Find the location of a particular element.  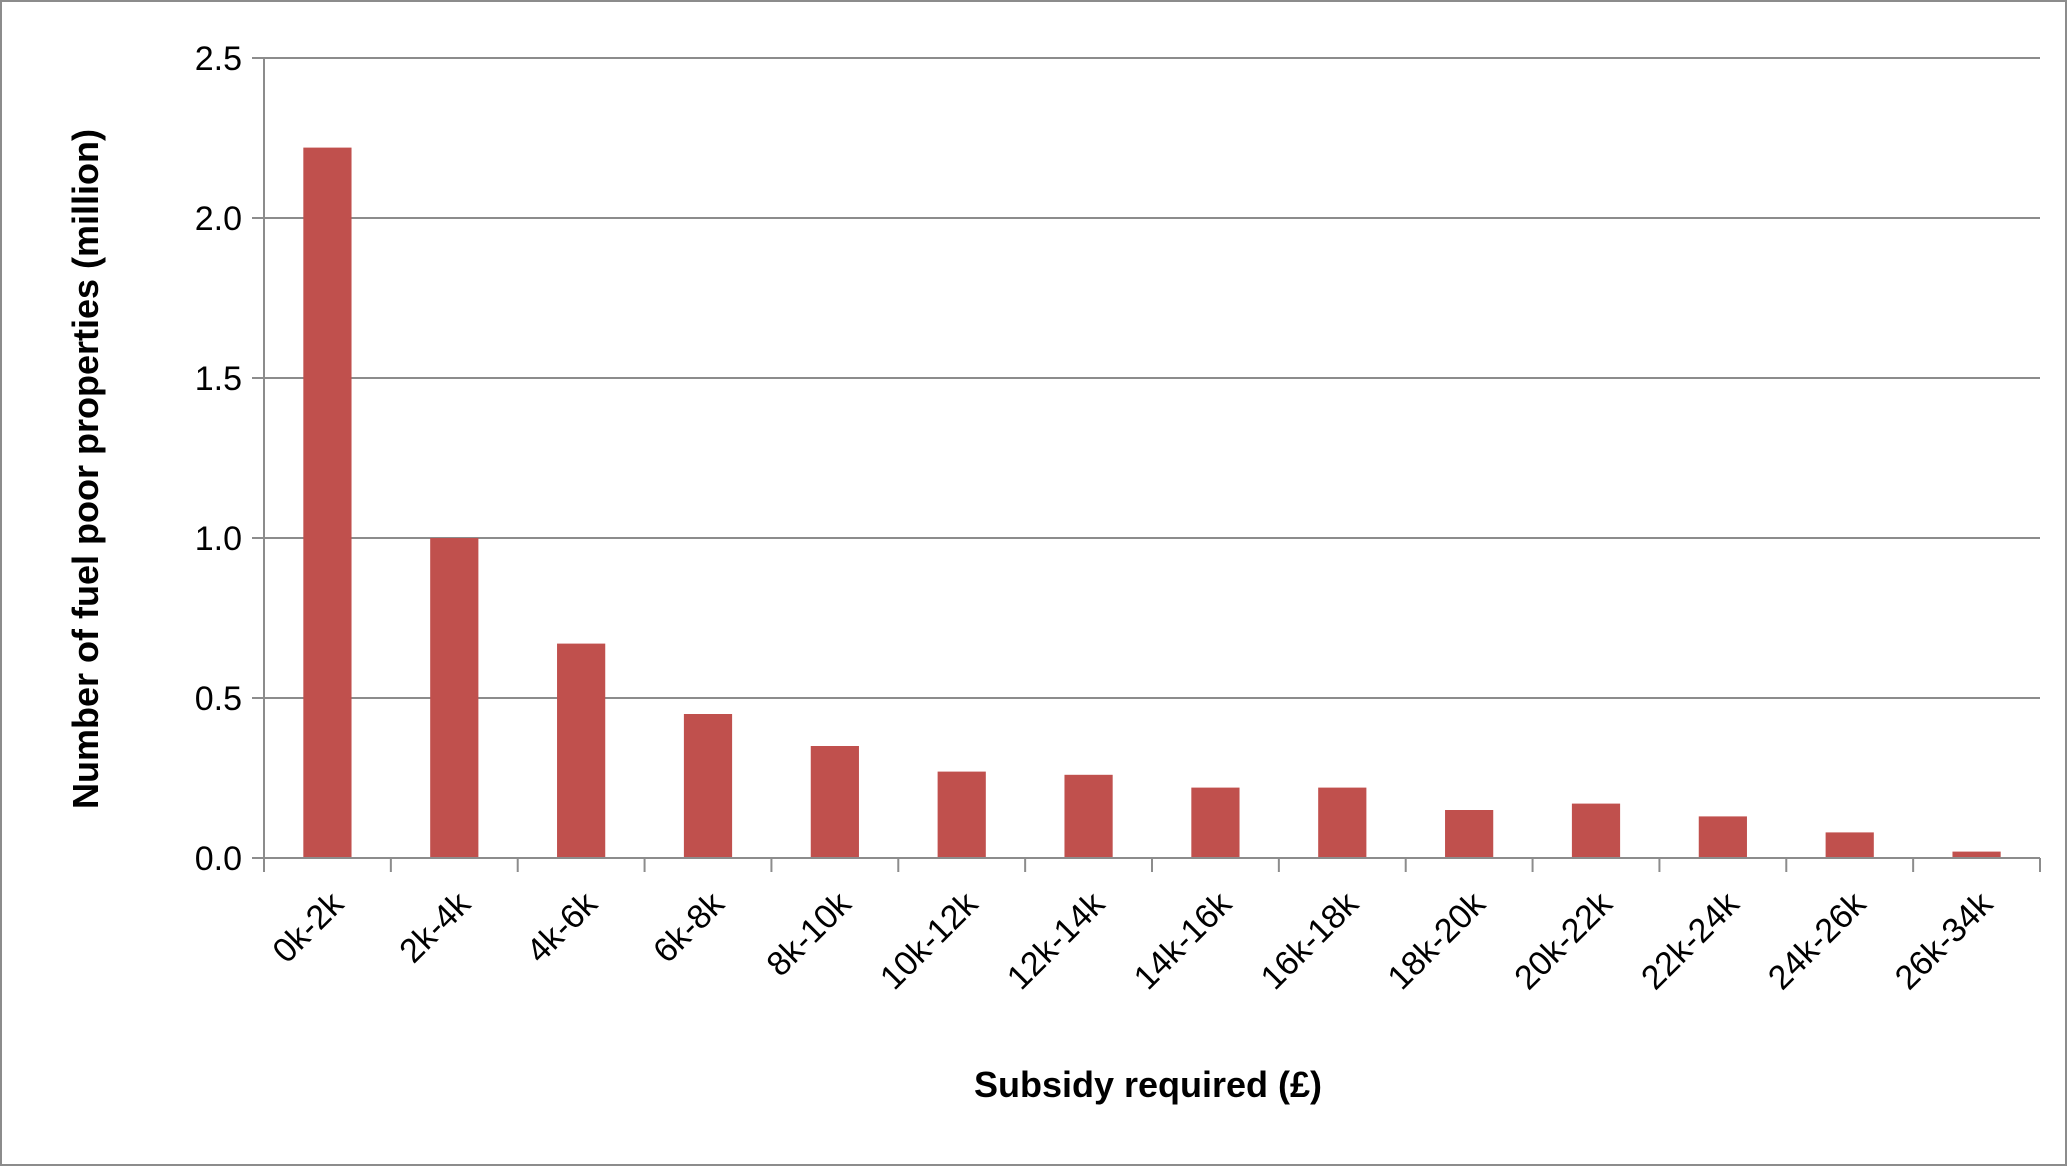

bar-24k-26k is located at coordinates (1849, 845).